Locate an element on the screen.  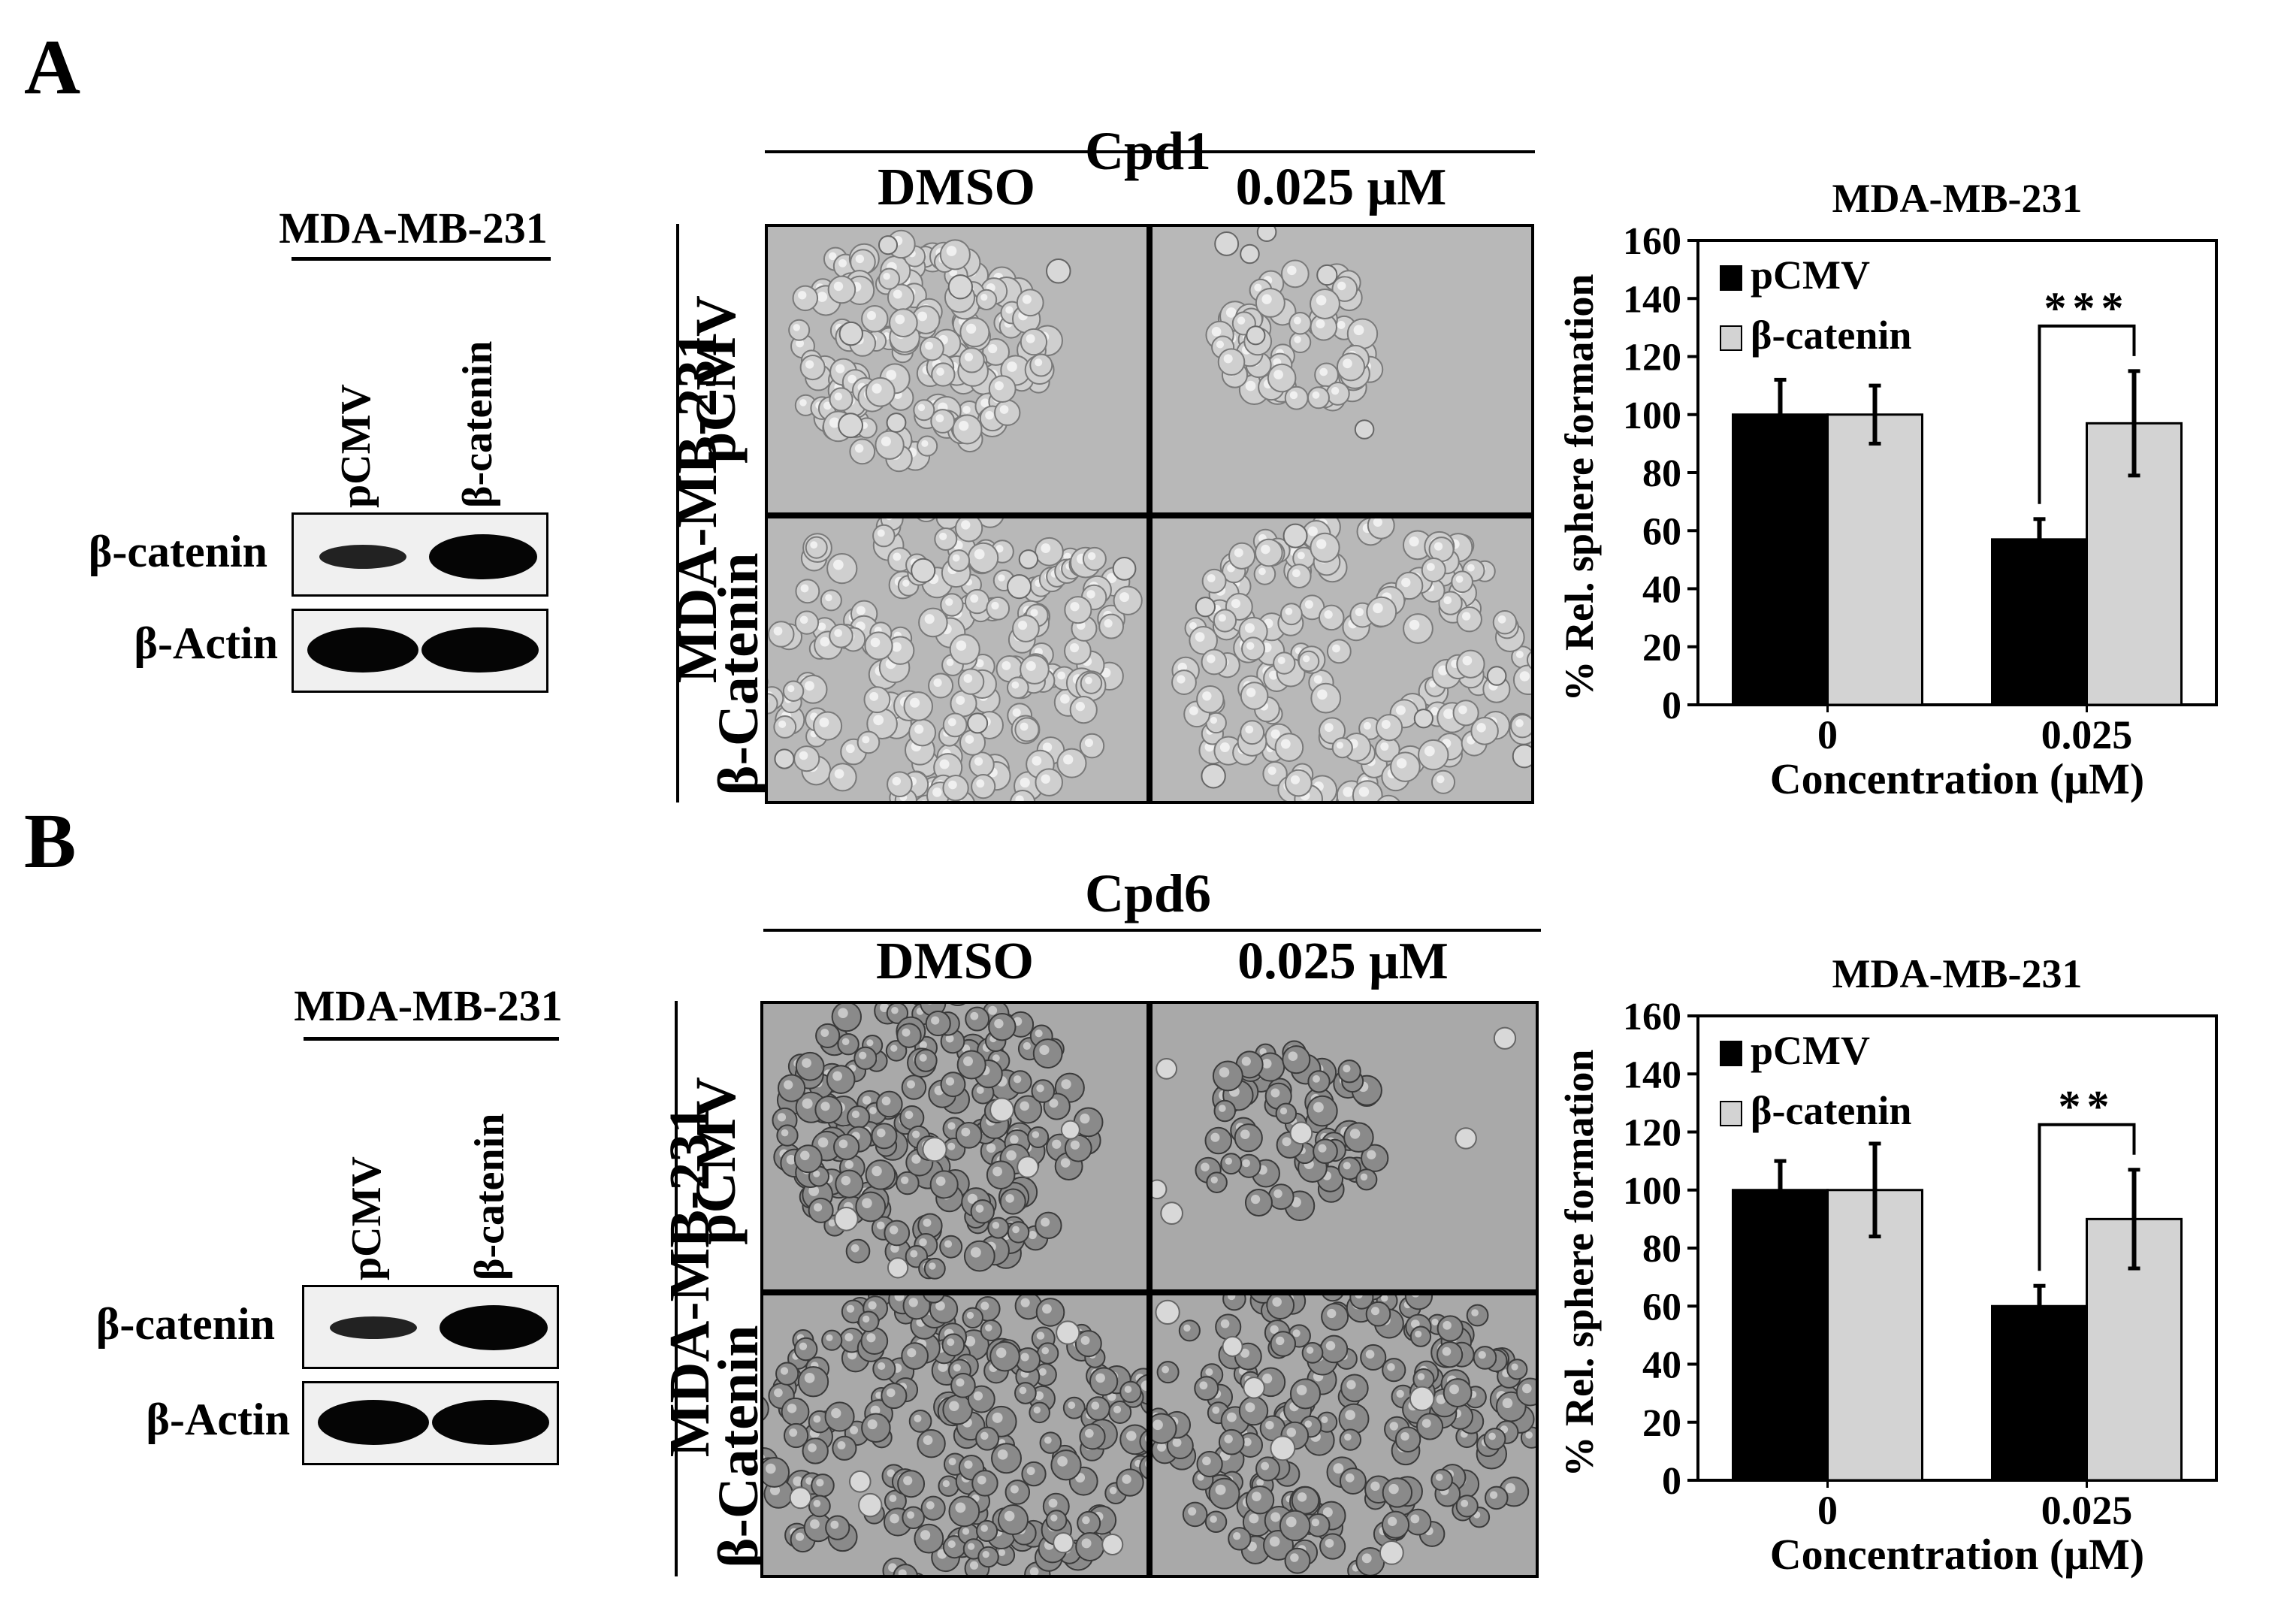
lane-label-pcmv: pCMV is located at coordinates (367, 1218).